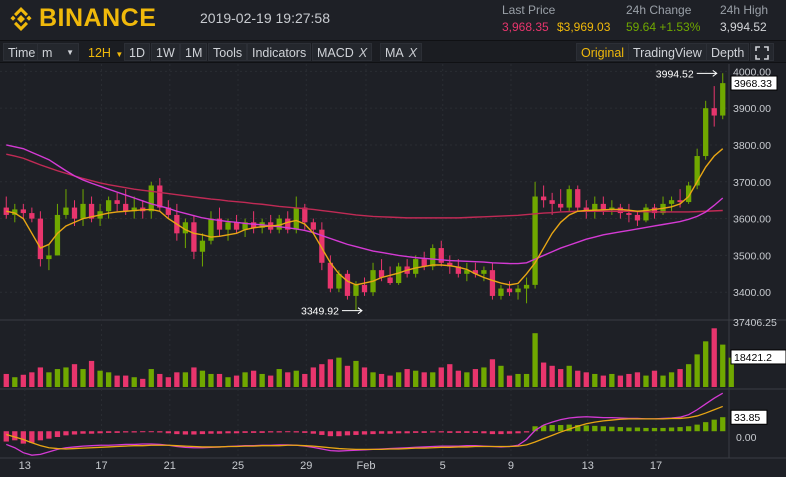 This screenshot has height=477, width=786. I want to click on remove-macd-icon: X, so click(363, 53).